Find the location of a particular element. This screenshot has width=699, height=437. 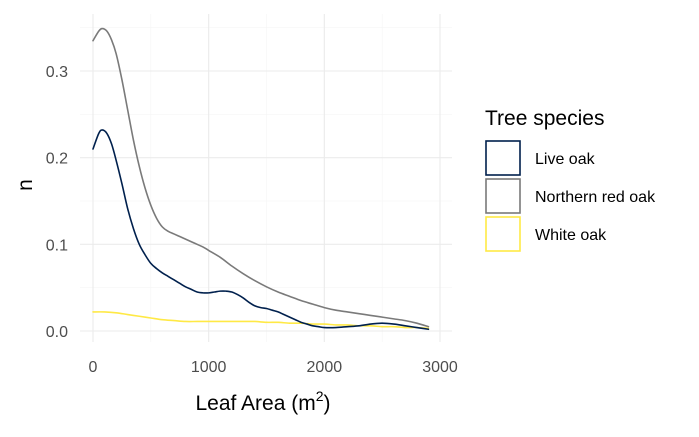

series-line-white-oak is located at coordinates (261, 320).